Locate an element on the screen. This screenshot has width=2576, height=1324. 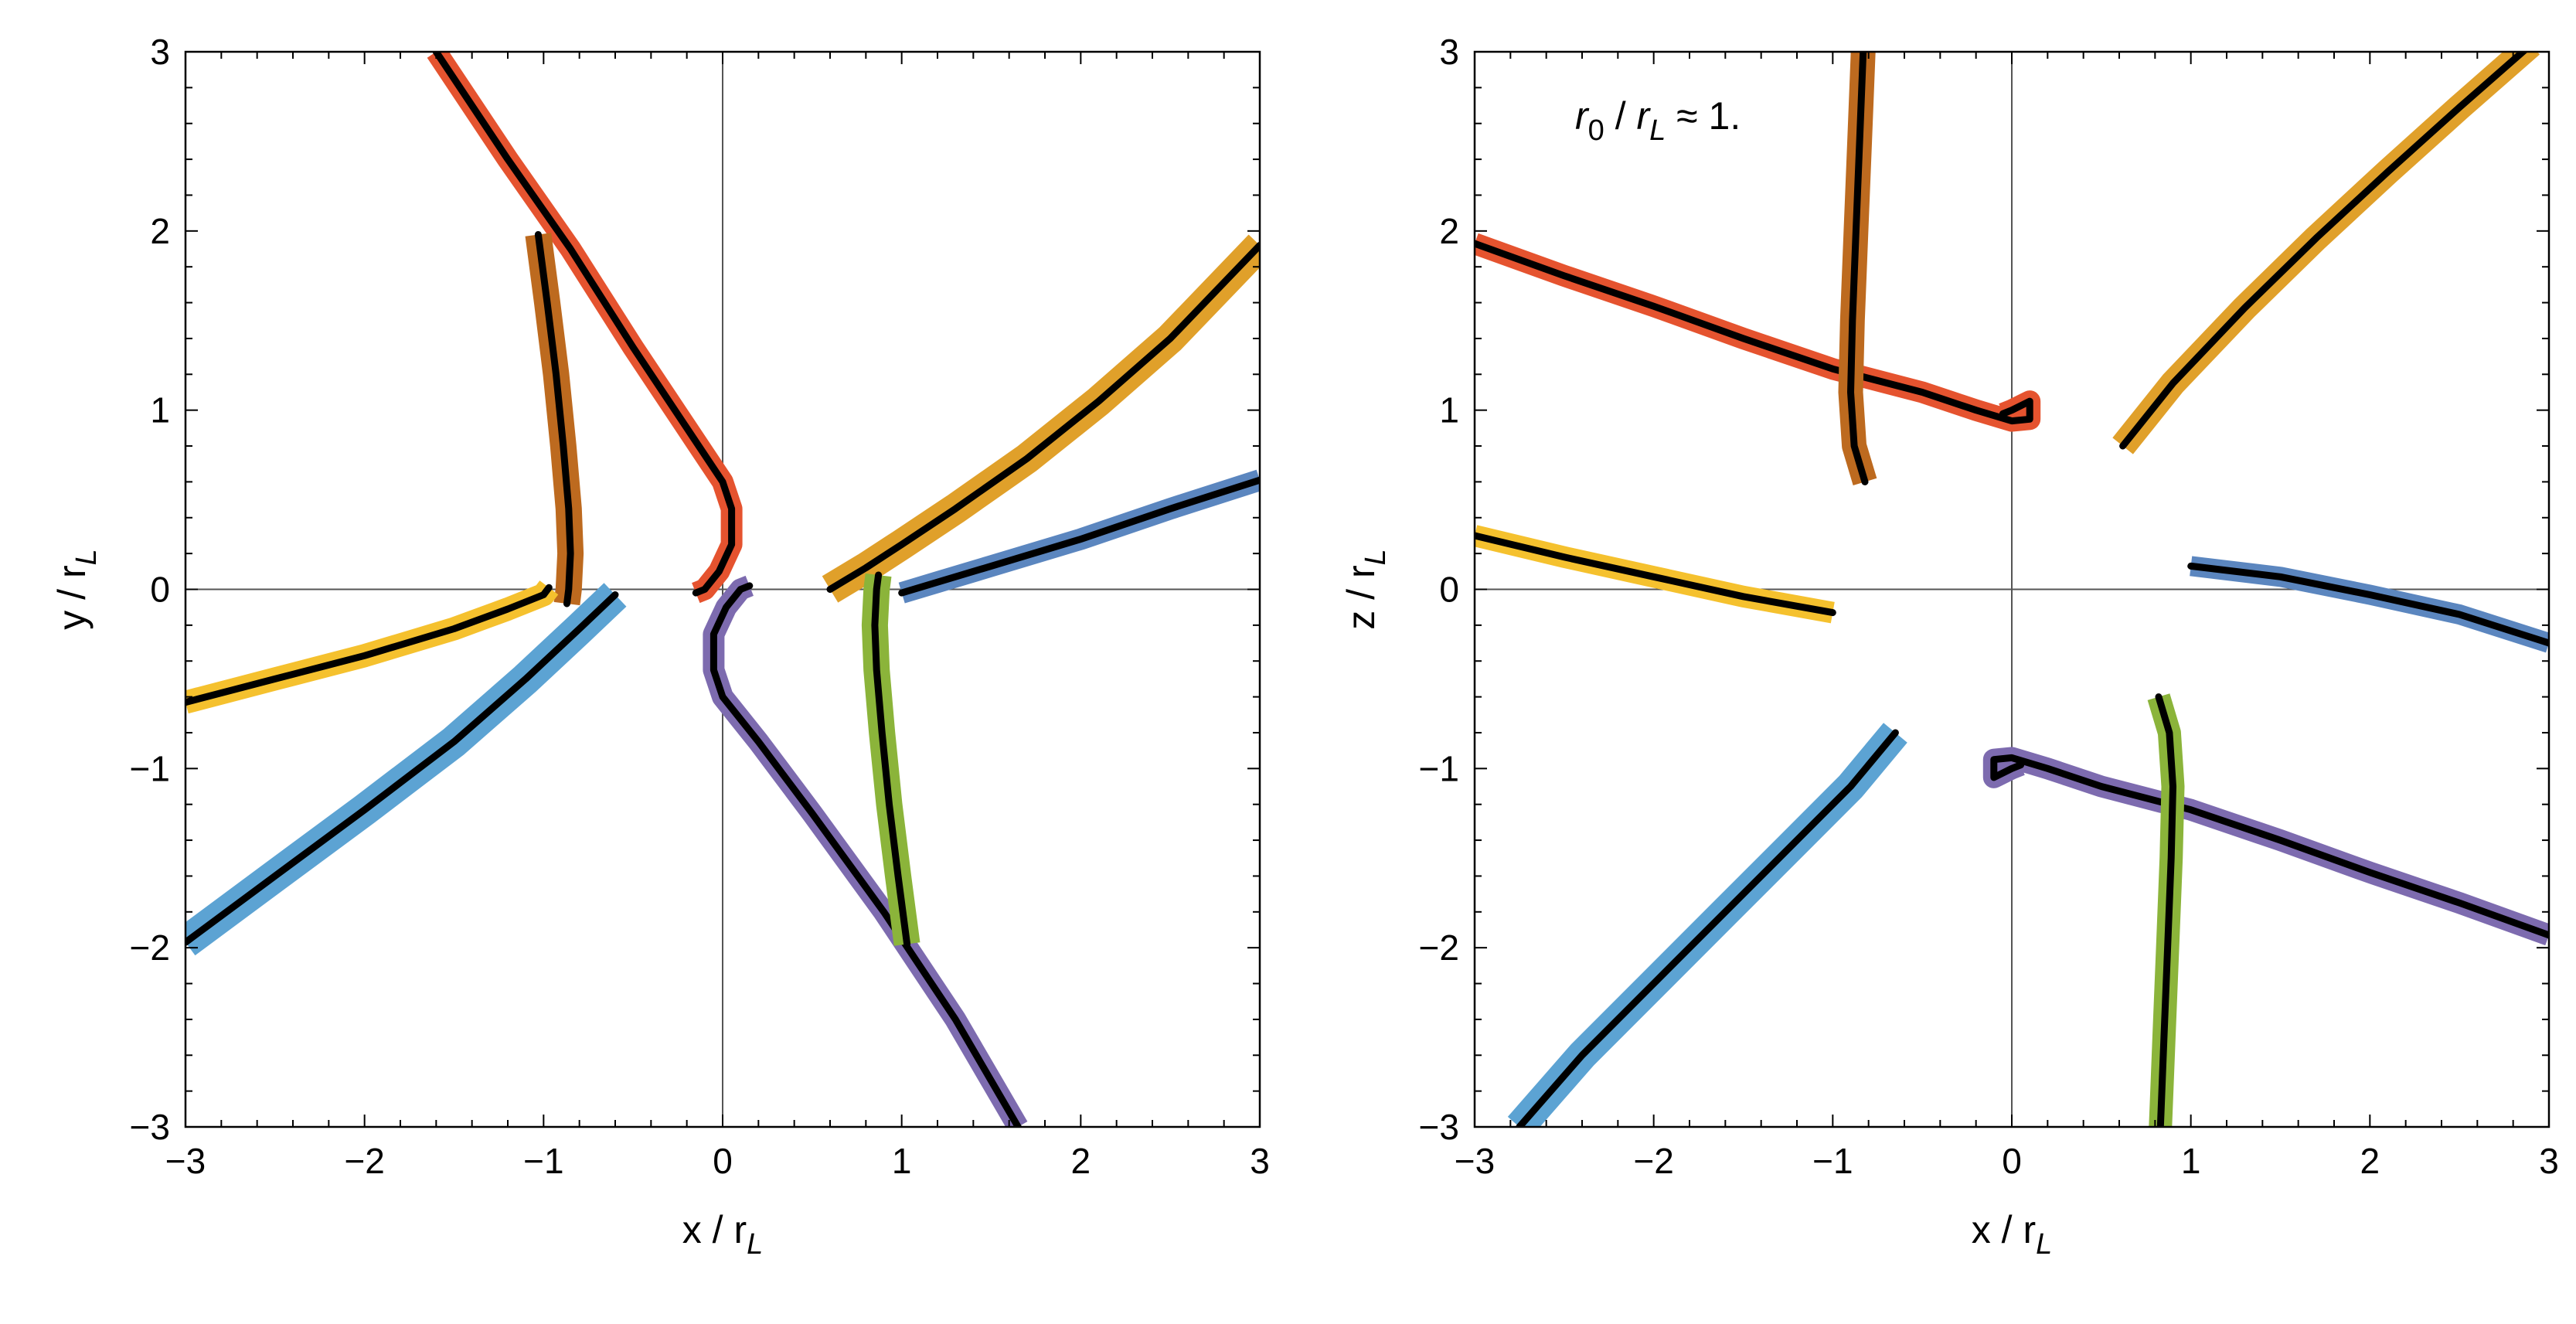
series-0-band is located at coordinates (585, 328).